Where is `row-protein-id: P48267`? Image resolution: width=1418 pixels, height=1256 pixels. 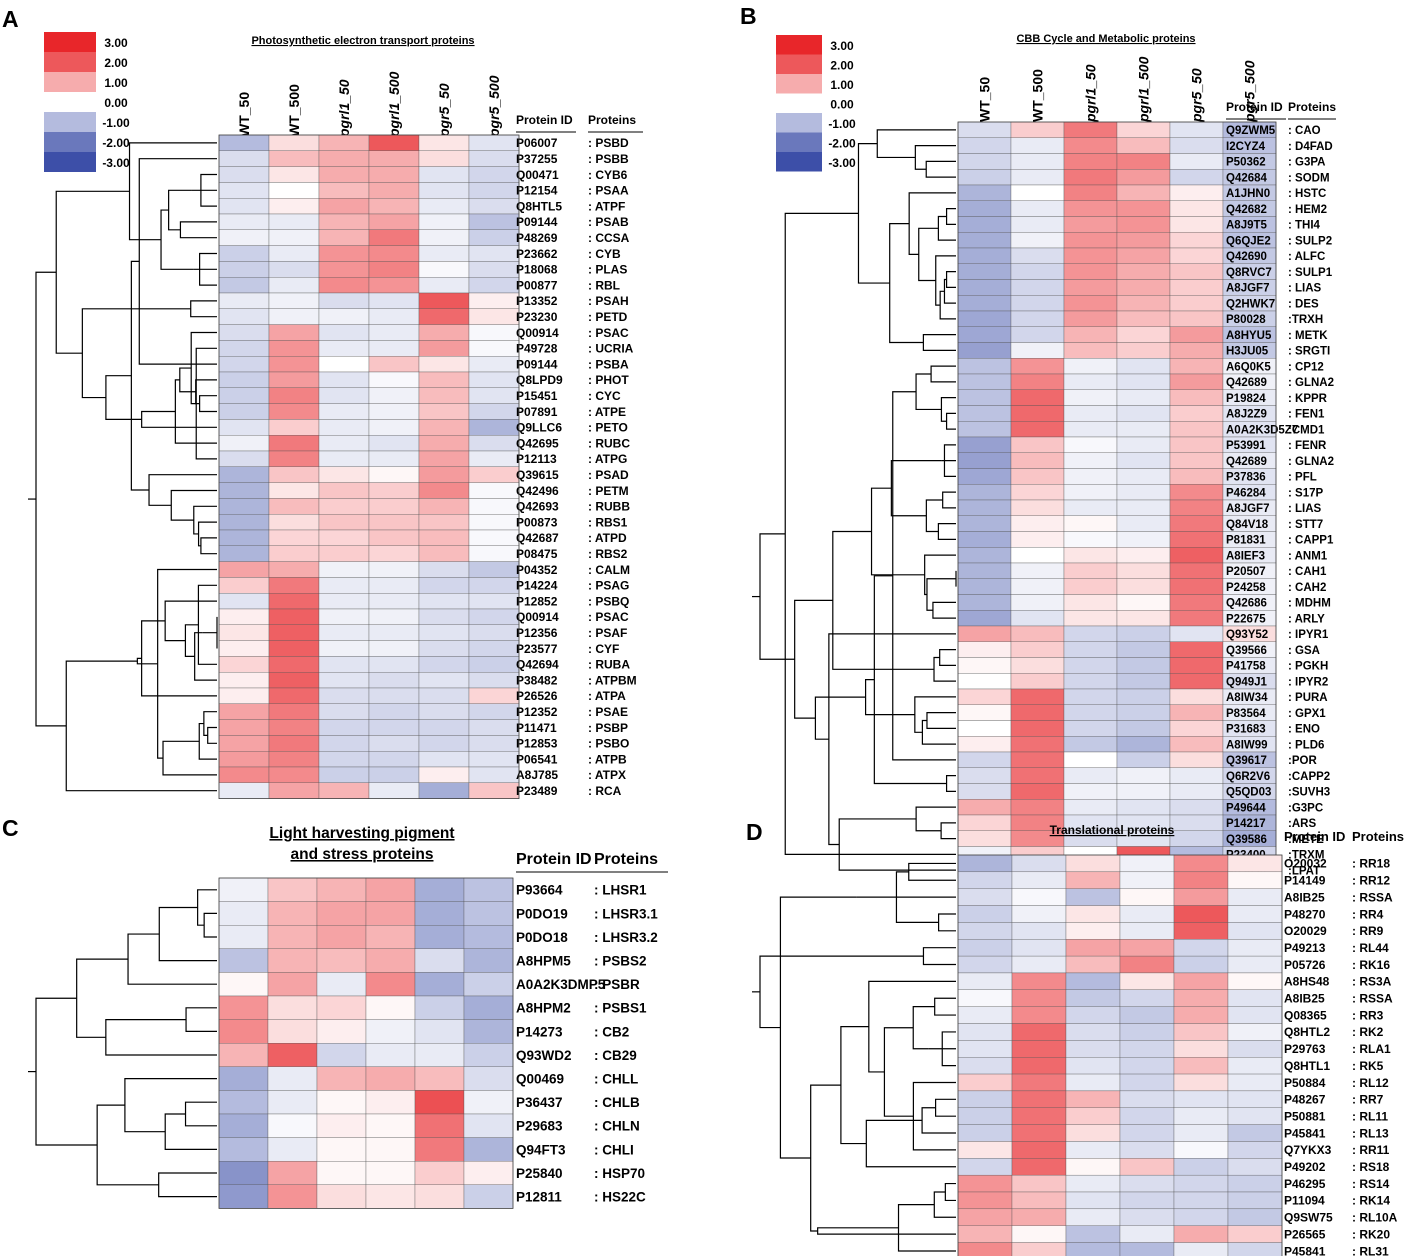
row-protein-id: P48267 is located at coordinates (1305, 1100).